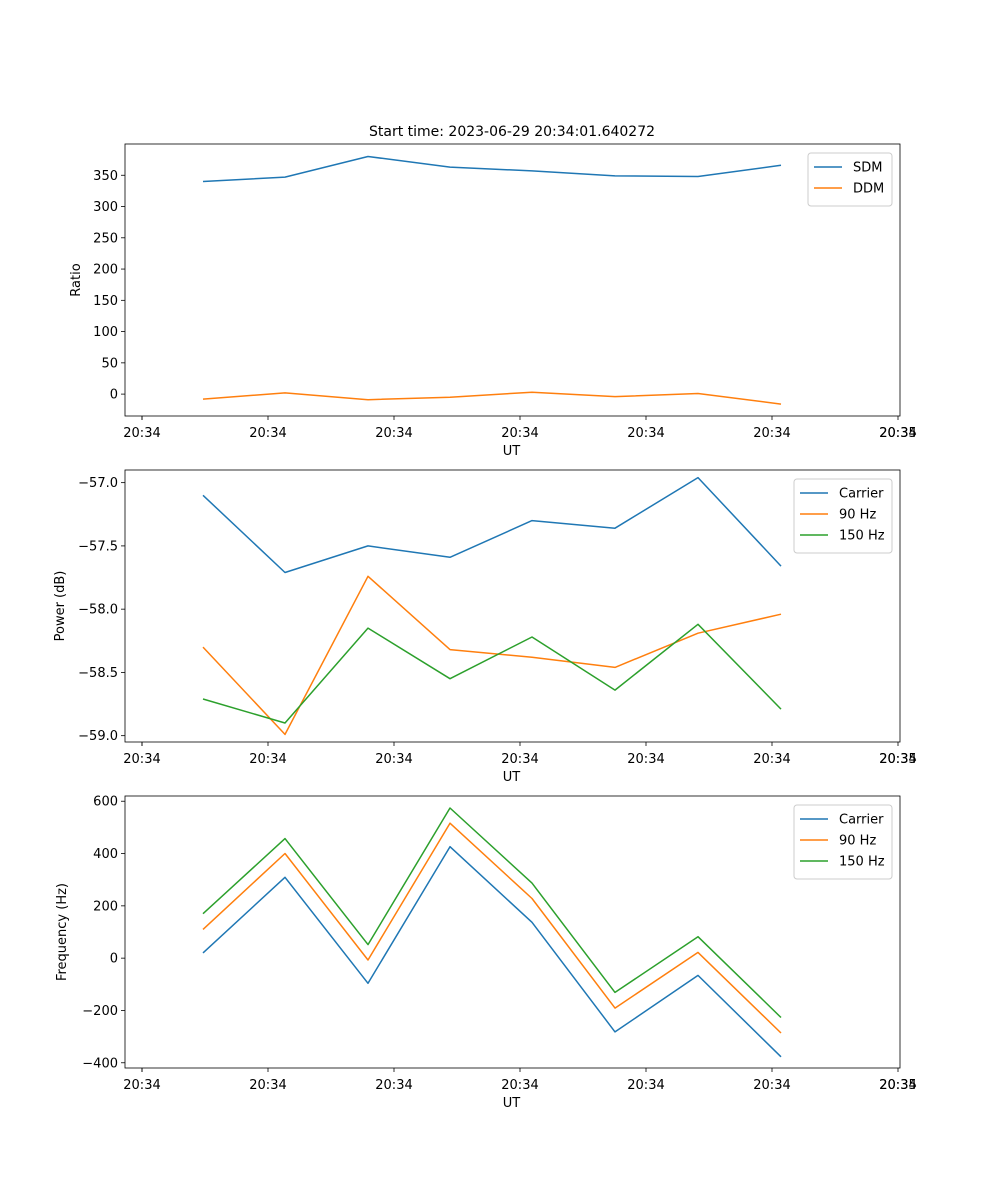  I want to click on series-line-90-hz, so click(492, 928).